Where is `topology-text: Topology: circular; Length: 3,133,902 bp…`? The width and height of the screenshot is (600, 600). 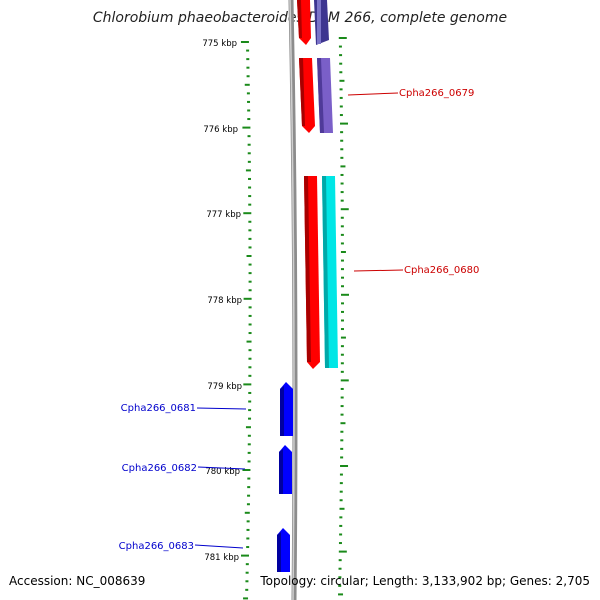 topology-text: Topology: circular; Length: 3,133,902 bp… is located at coordinates (425, 581).